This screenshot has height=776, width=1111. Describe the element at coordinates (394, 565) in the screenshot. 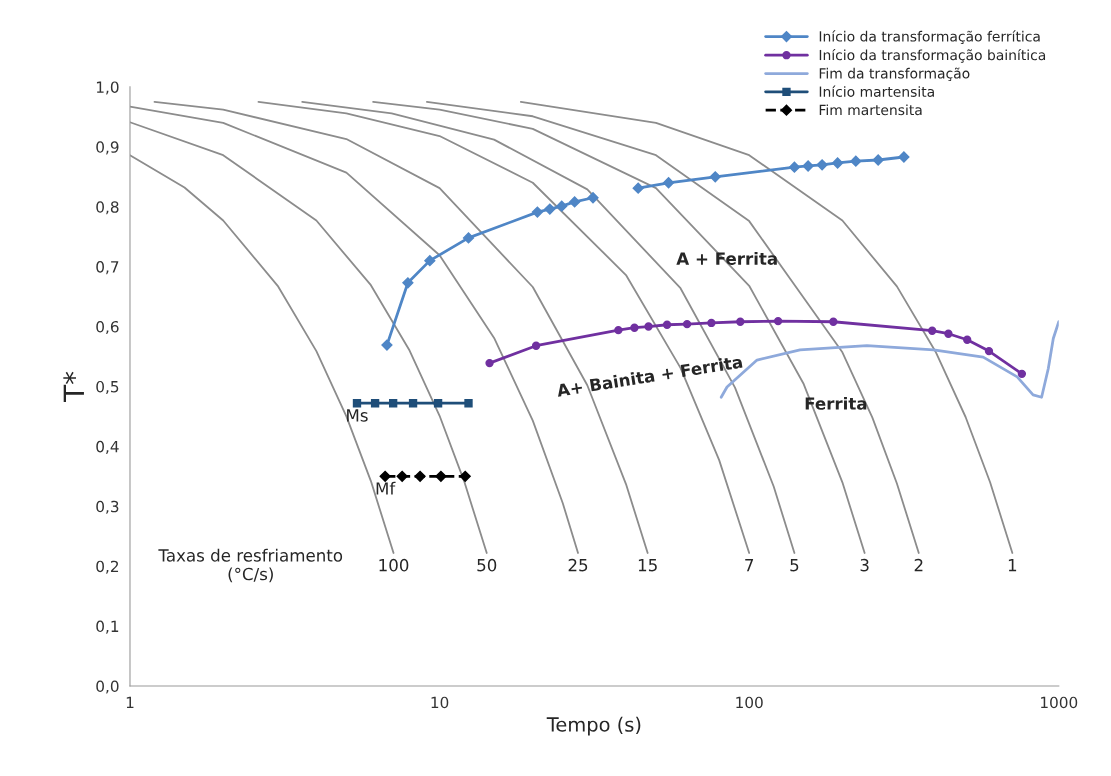

I see `annotation: 100` at that location.